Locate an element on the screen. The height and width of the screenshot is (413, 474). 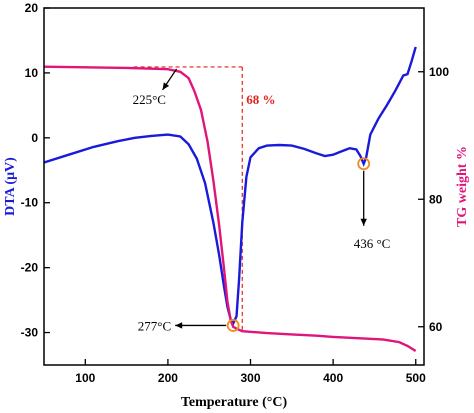
y-axis-label-left: DTA (μV) is located at coordinates (10, 186).